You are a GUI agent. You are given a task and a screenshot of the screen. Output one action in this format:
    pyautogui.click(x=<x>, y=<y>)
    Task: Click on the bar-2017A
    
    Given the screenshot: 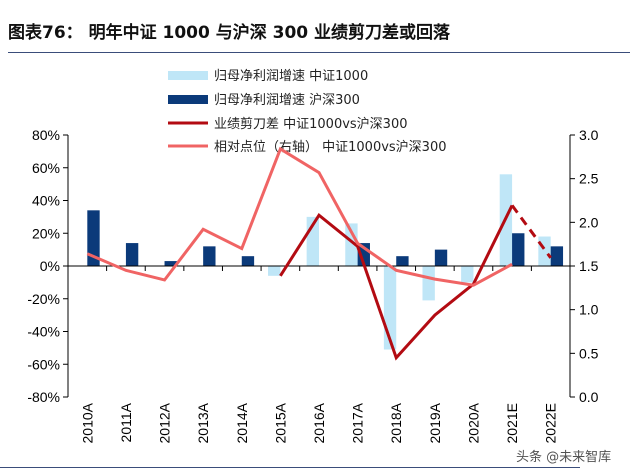 What is the action you would take?
    pyautogui.click(x=351, y=244)
    